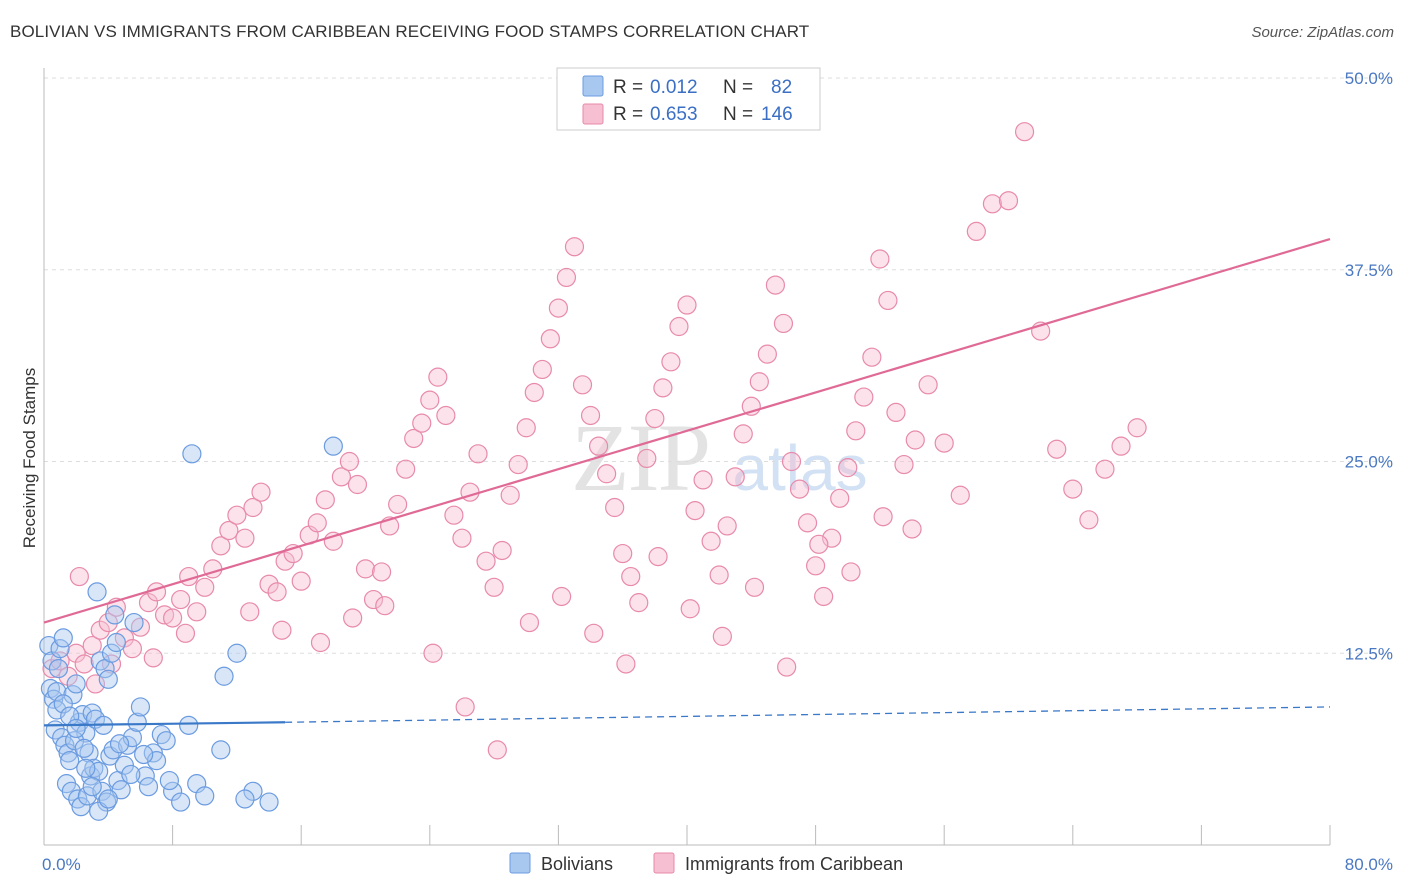 The height and width of the screenshot is (892, 1406). I want to click on series-bolivians-points, so click(191, 628).